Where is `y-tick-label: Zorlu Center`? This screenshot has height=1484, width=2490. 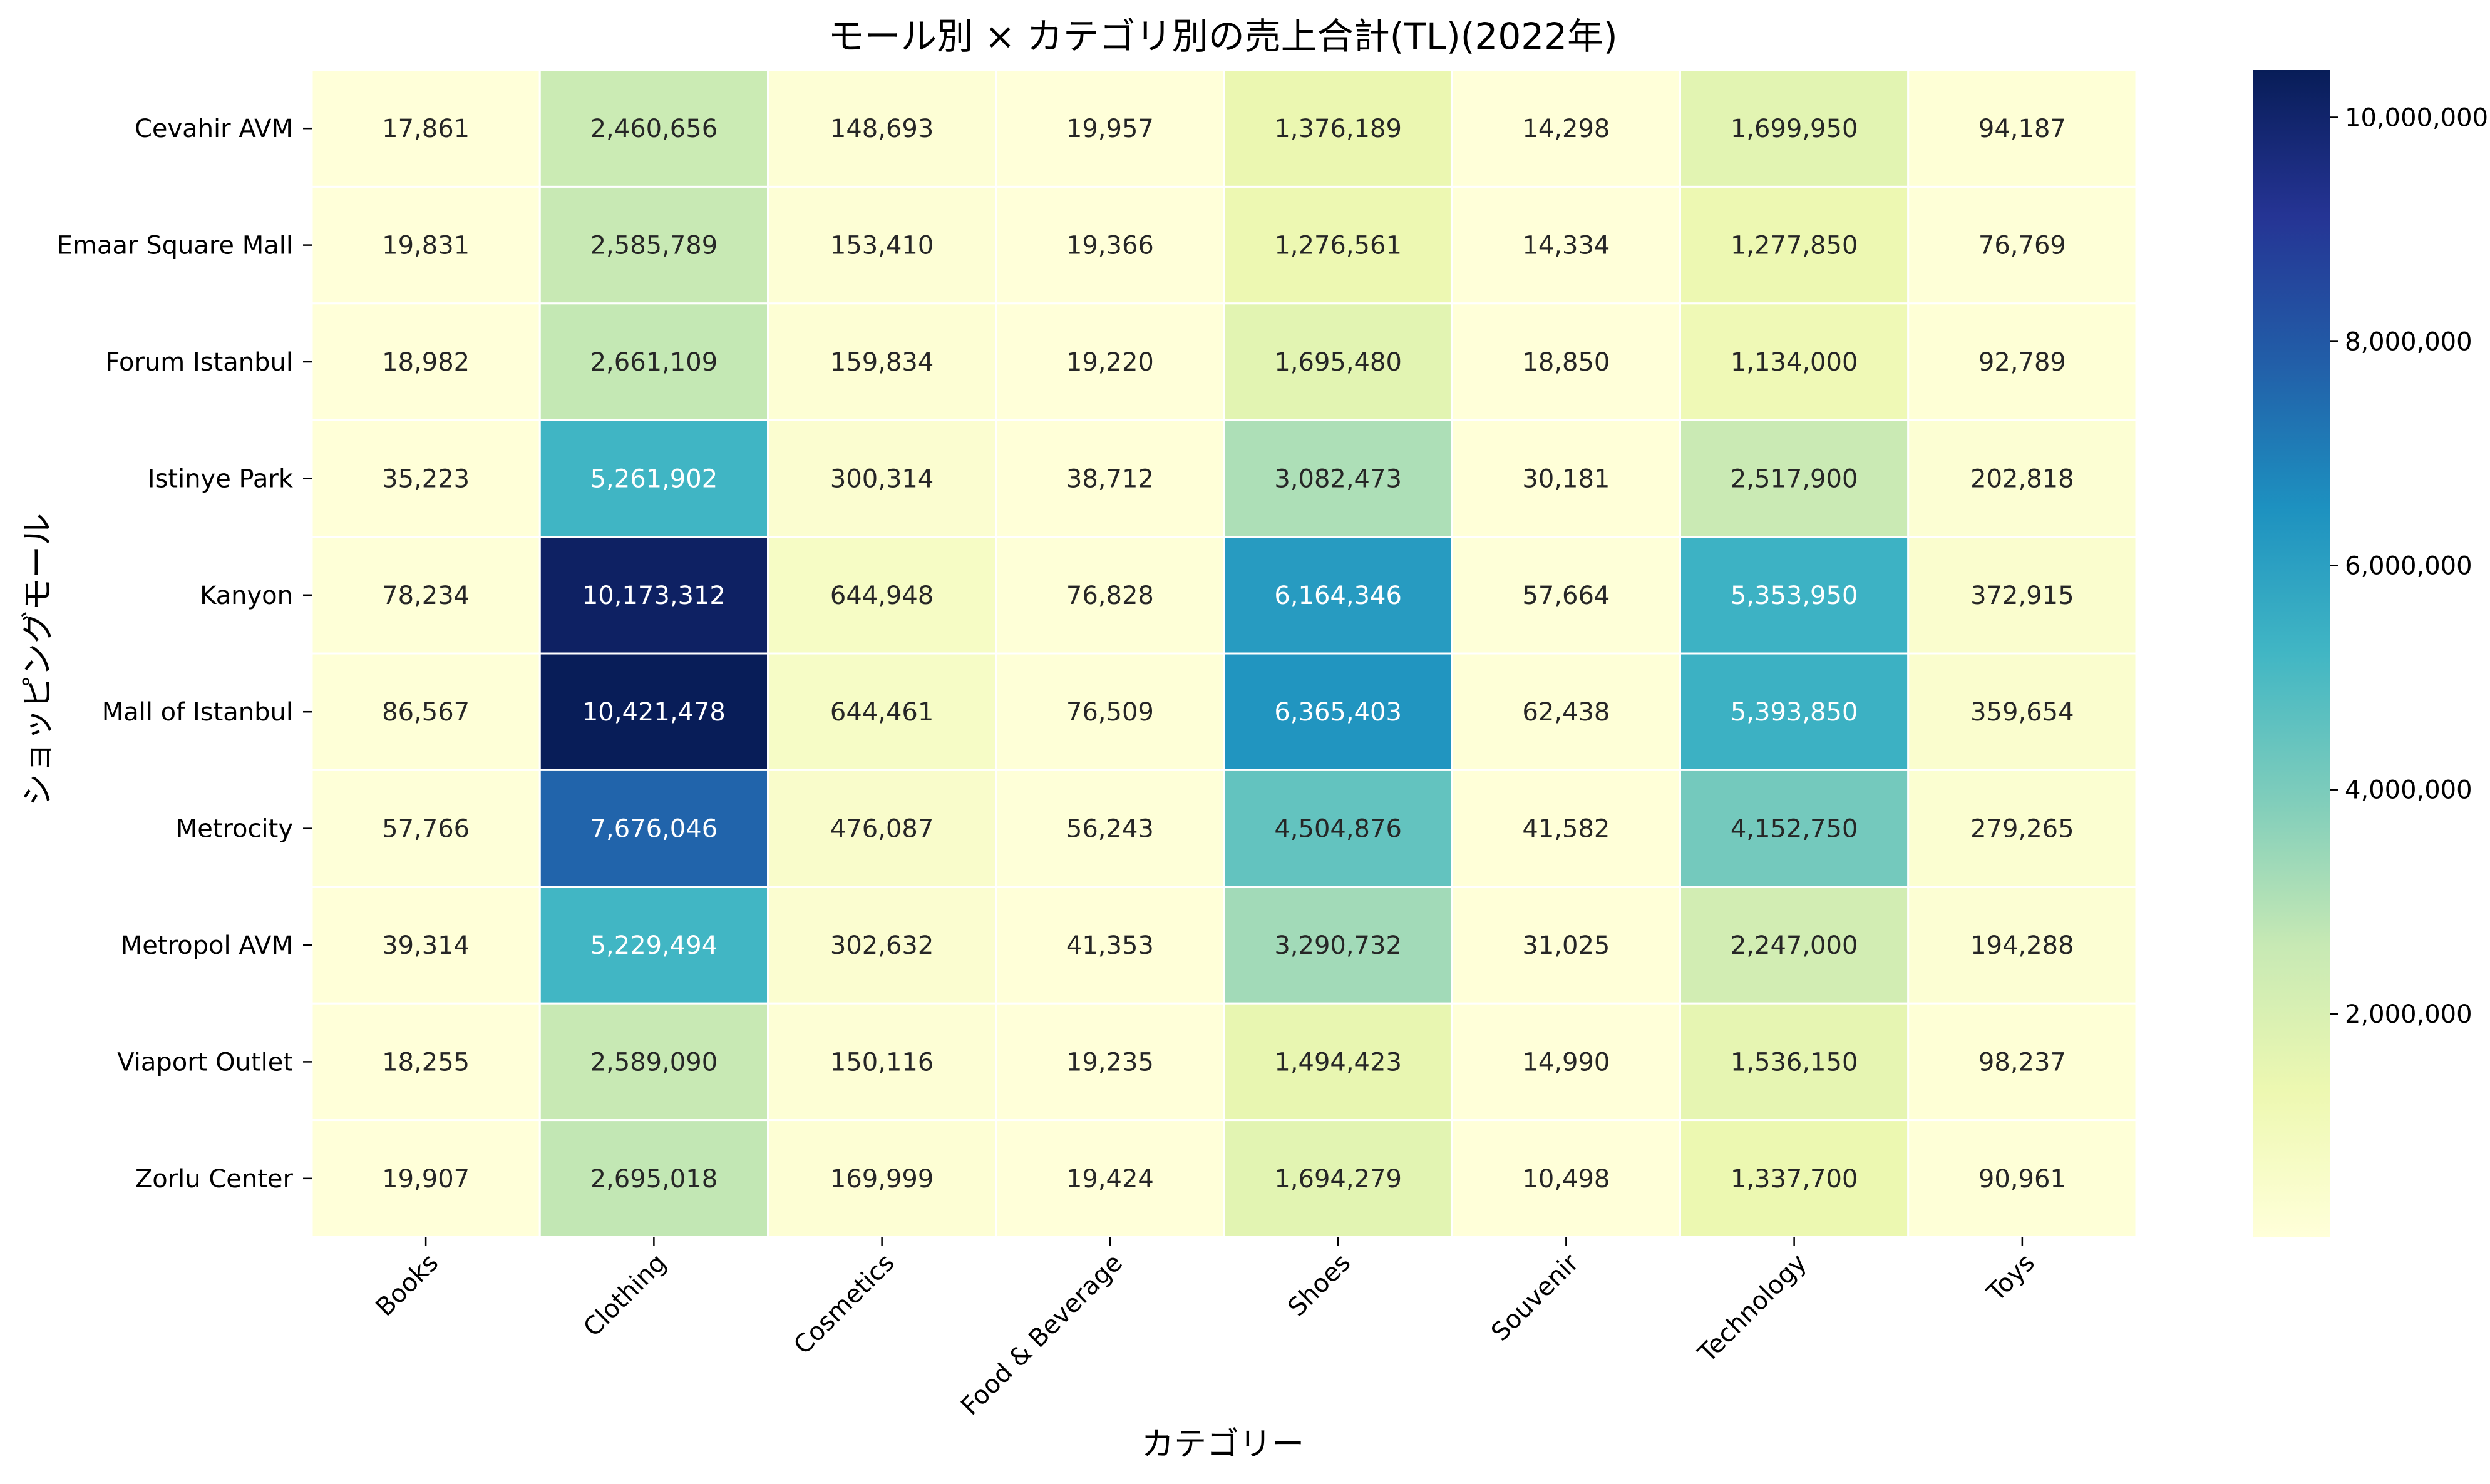 y-tick-label: Zorlu Center is located at coordinates (214, 1179).